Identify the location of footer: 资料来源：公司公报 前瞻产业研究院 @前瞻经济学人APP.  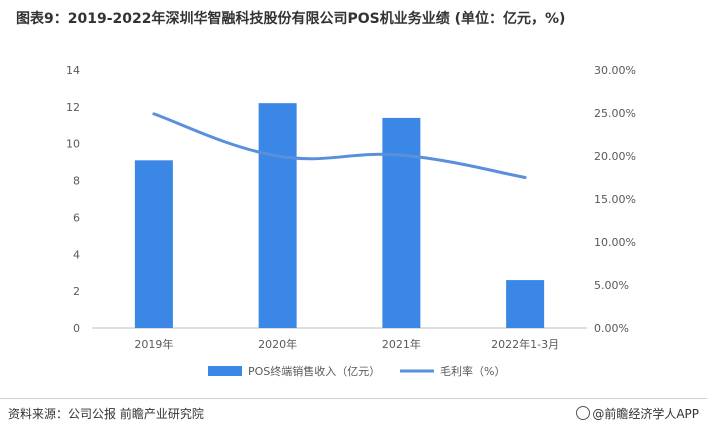
(353, 415).